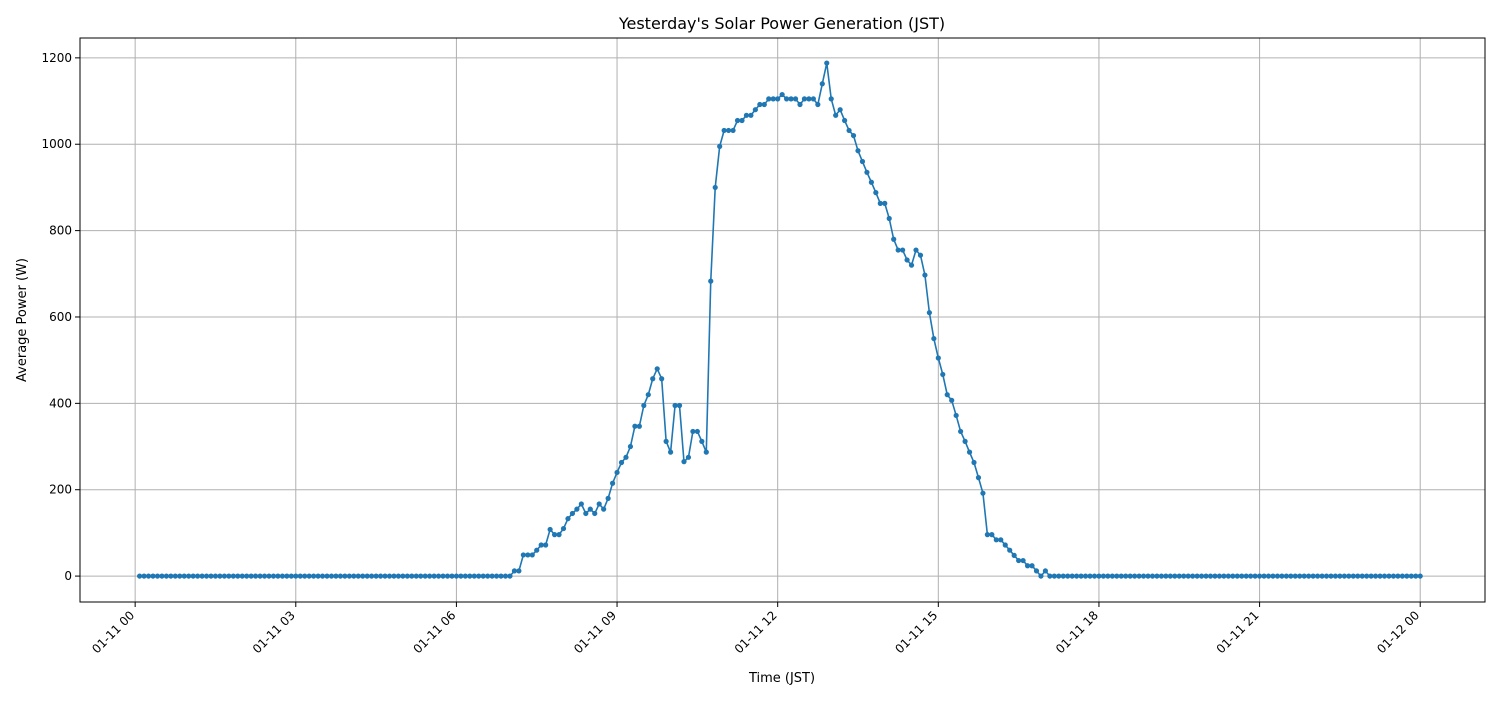 The width and height of the screenshot is (1500, 704). What do you see at coordinates (60, 403) in the screenshot?
I see `y-tick-label: 400` at bounding box center [60, 403].